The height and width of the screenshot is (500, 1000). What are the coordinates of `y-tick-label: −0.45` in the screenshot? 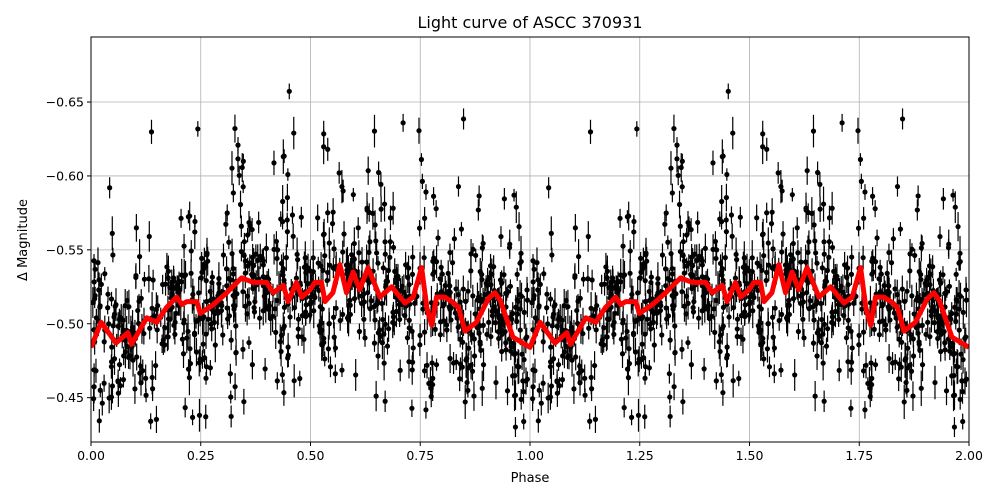 It's located at (65, 397).